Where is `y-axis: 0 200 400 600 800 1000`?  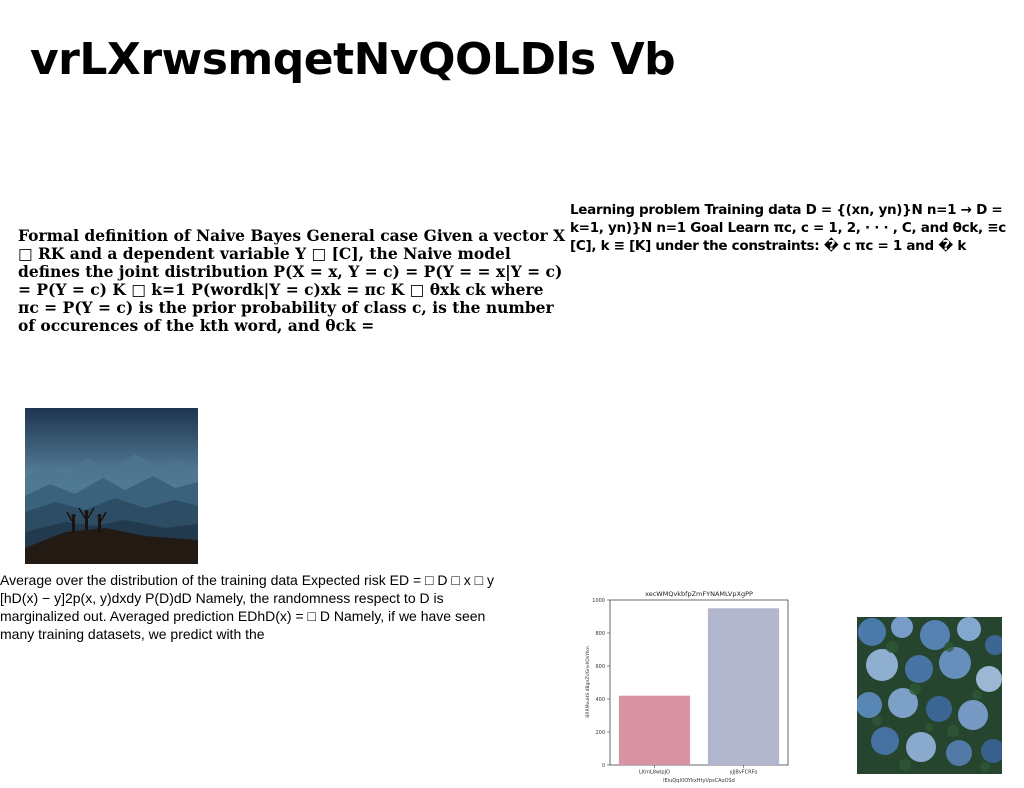
y-axis: 0 200 400 600 800 1000 is located at coordinates (601, 683).